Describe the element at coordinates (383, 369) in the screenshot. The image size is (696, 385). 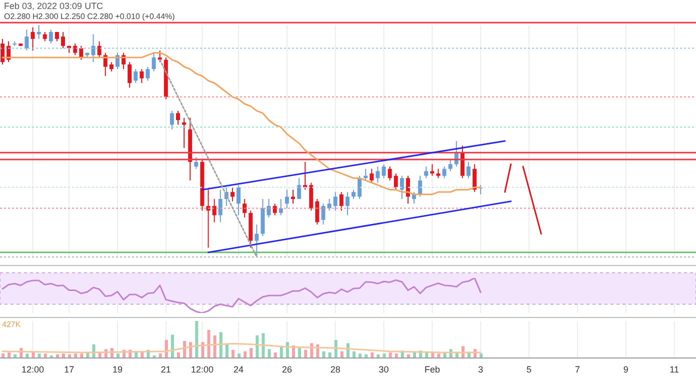
I see `x-tick-label: 30` at that location.